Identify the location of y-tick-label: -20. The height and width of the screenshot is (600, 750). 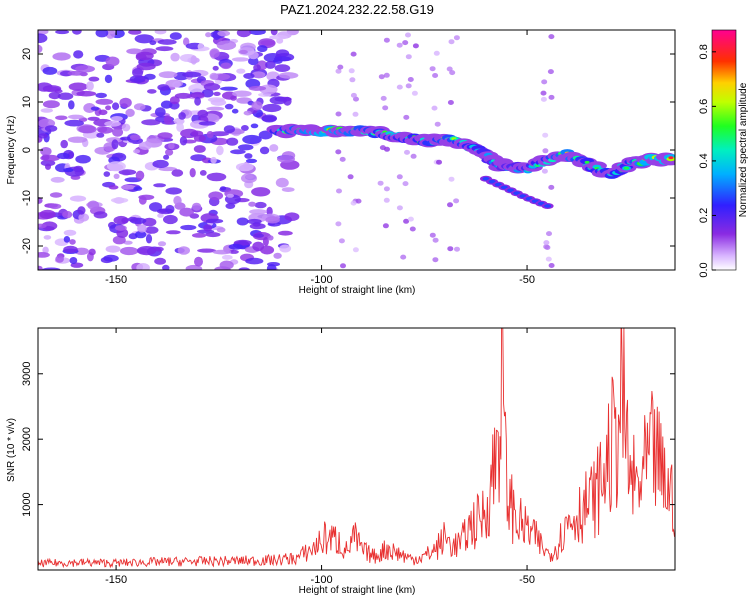
(27, 246).